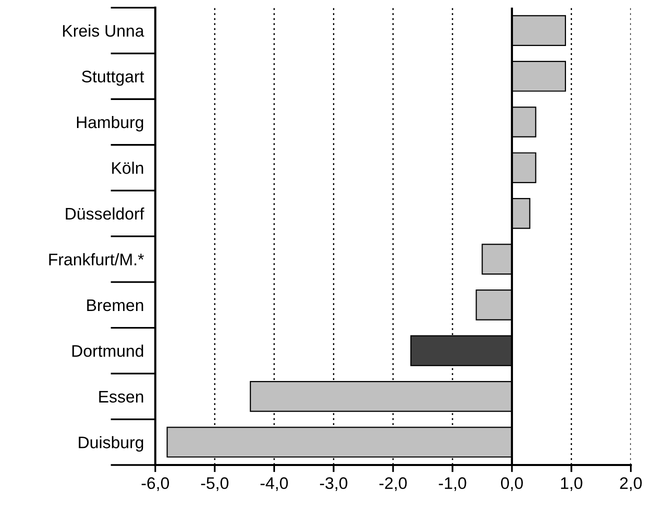 The width and height of the screenshot is (647, 511). What do you see at coordinates (113, 78) in the screenshot?
I see `y-tick-label: Stuttgart` at bounding box center [113, 78].